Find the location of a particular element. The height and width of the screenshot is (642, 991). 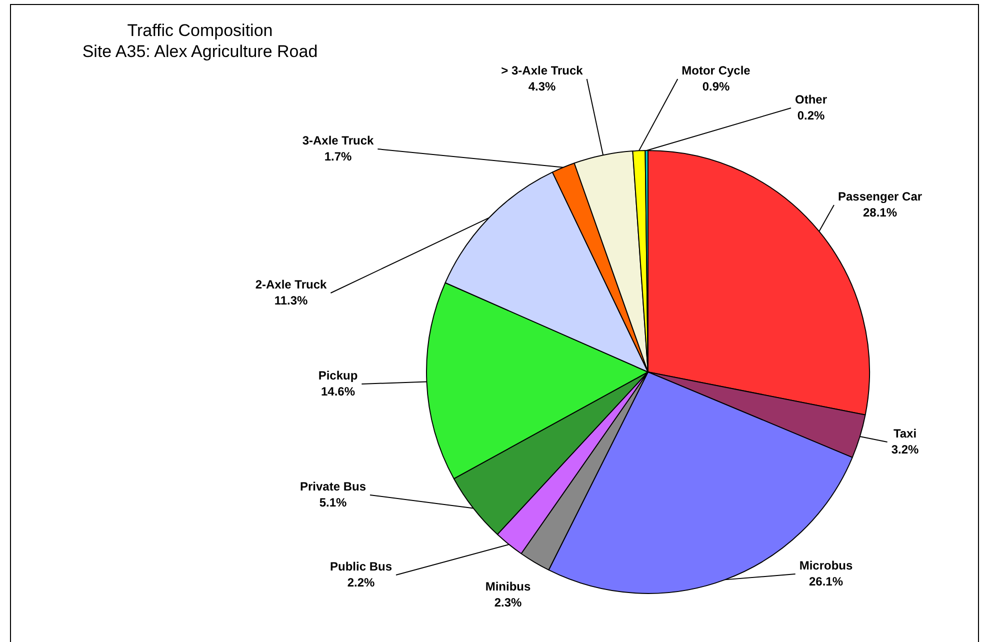

slice-label: Public Bus is located at coordinates (361, 566).